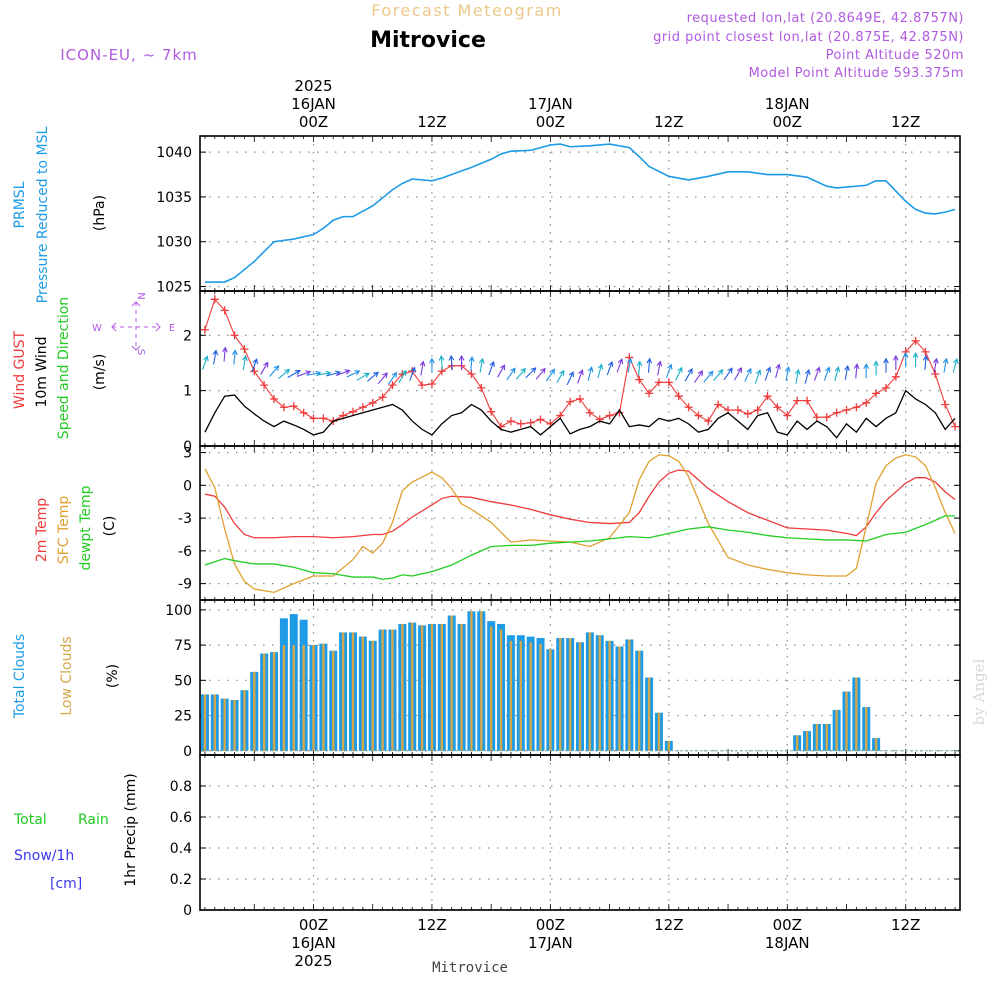  I want to click on label-pct: (%), so click(113, 676).